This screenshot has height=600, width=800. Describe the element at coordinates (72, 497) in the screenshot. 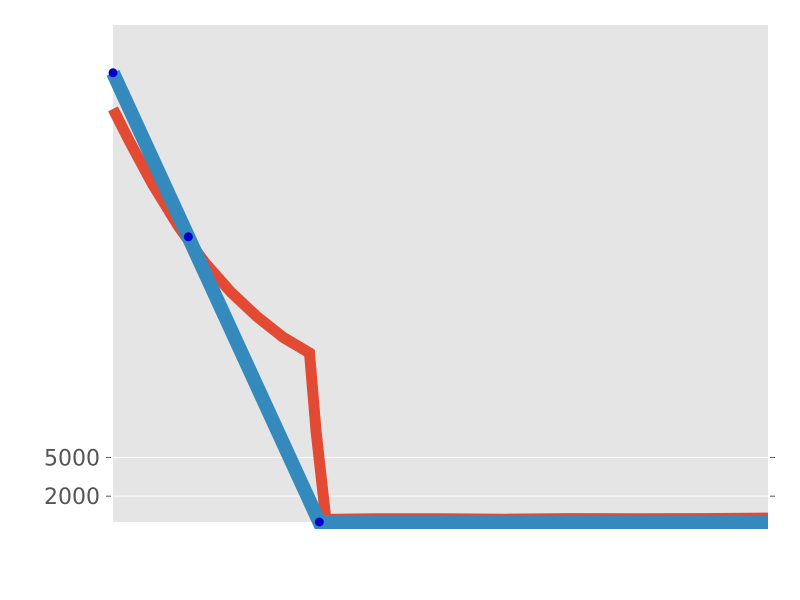

I see `y-tick-label: 2000` at that location.